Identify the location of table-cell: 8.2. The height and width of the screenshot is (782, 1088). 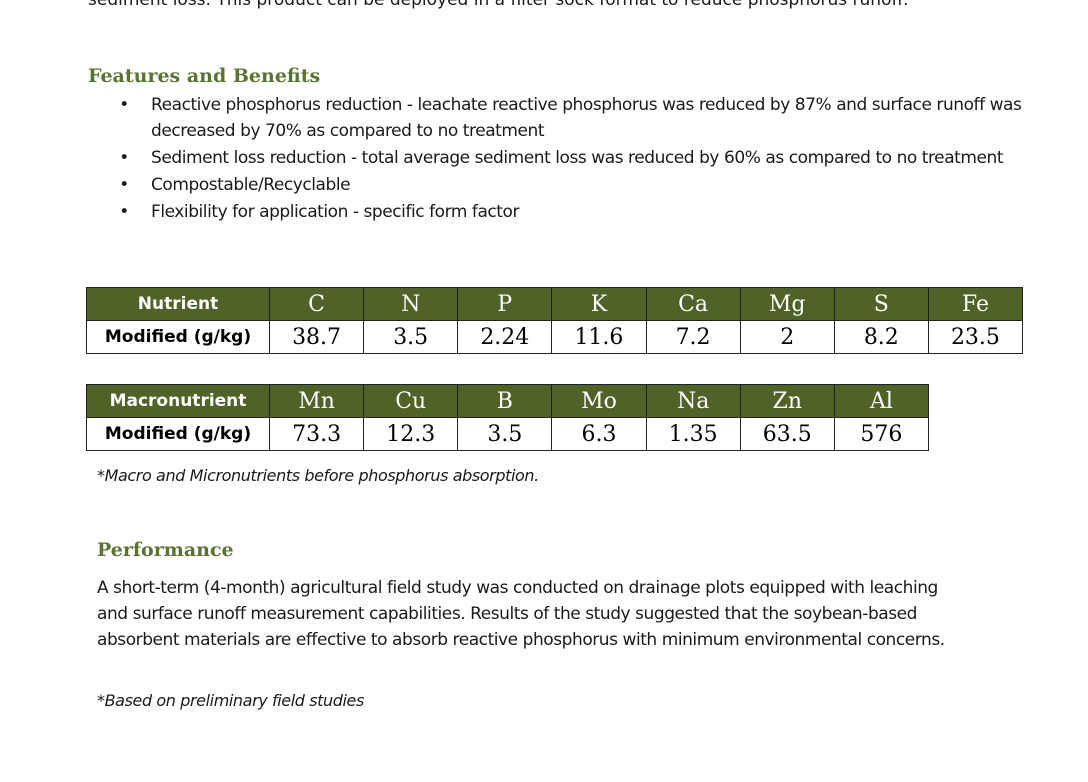
(881, 337).